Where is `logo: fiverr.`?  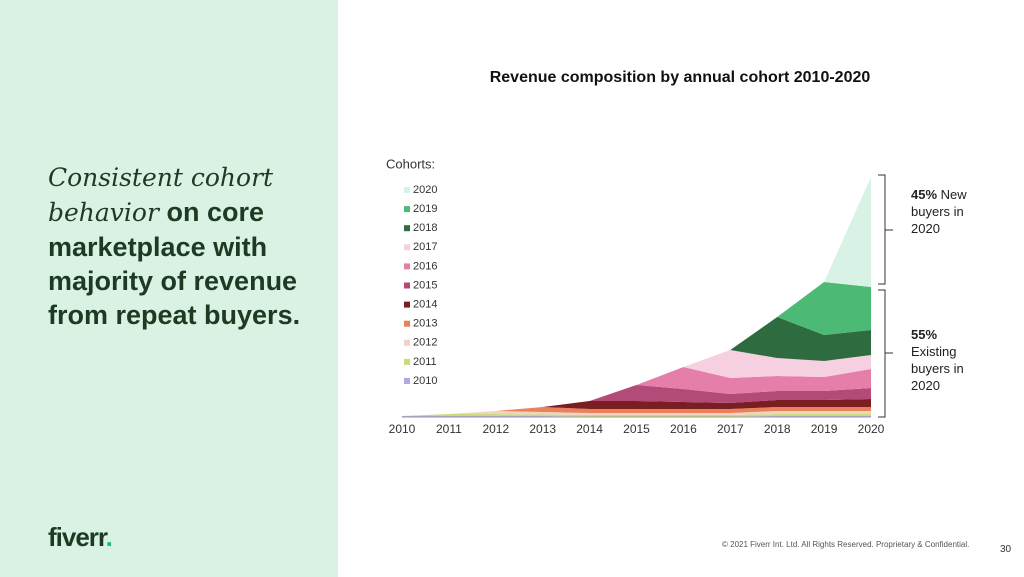 logo: fiverr. is located at coordinates (80, 537).